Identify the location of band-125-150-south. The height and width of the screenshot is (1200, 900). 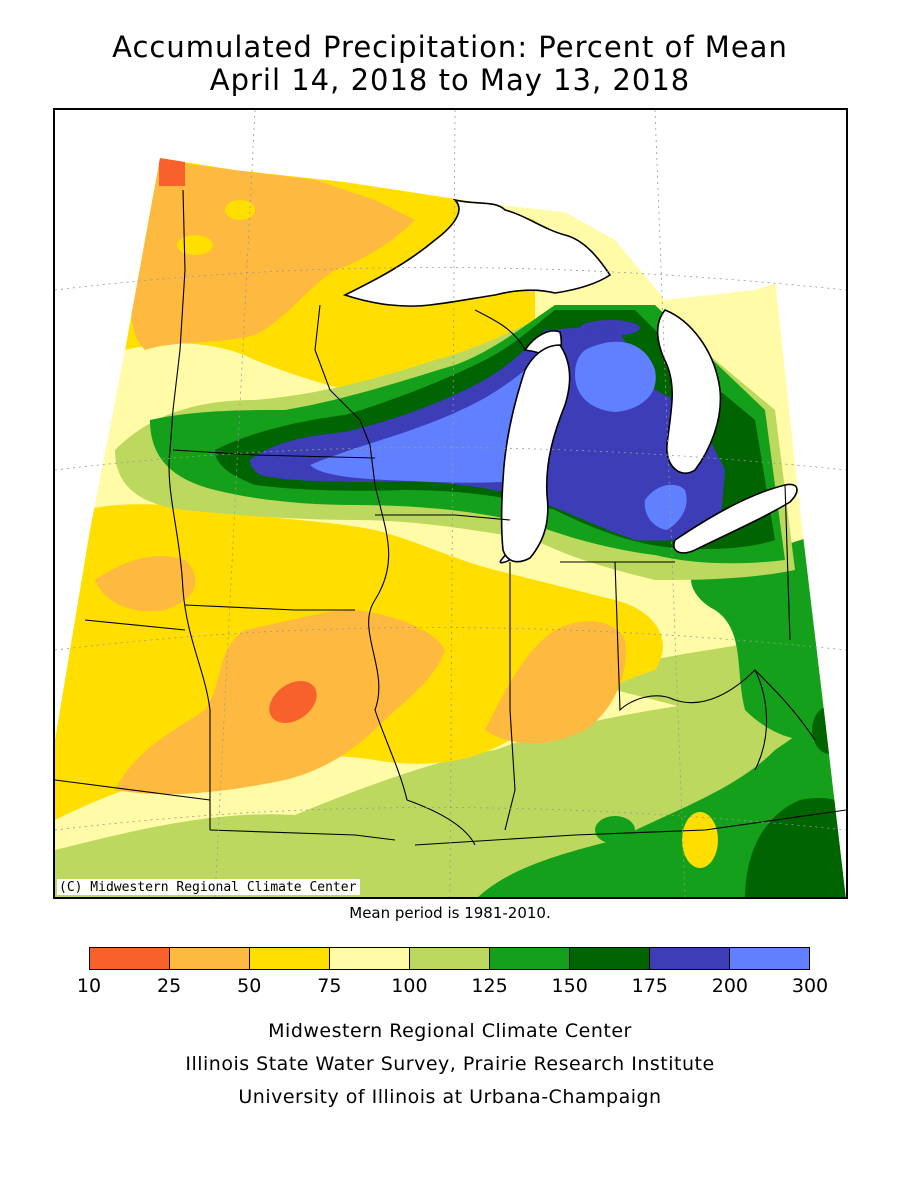
(660, 798).